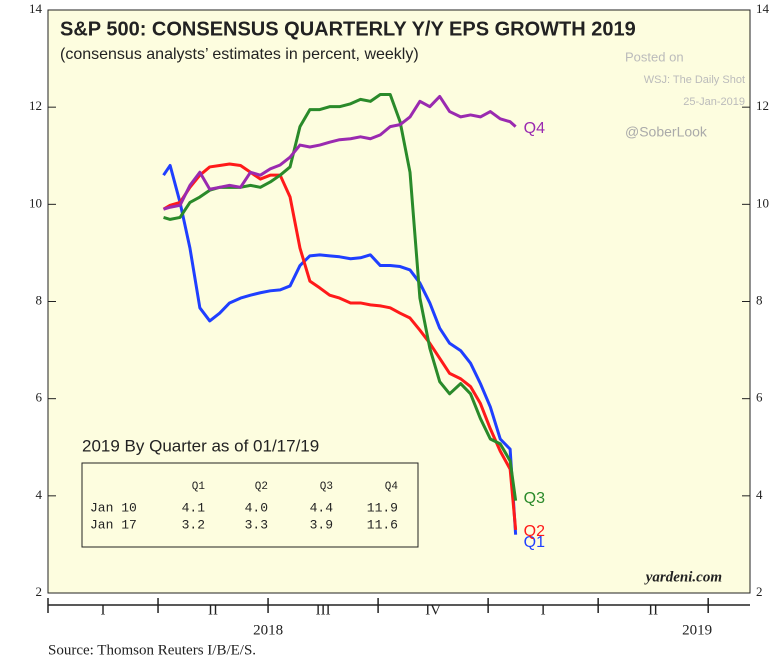  Describe the element at coordinates (534, 498) in the screenshot. I see `series-label: Q3` at that location.